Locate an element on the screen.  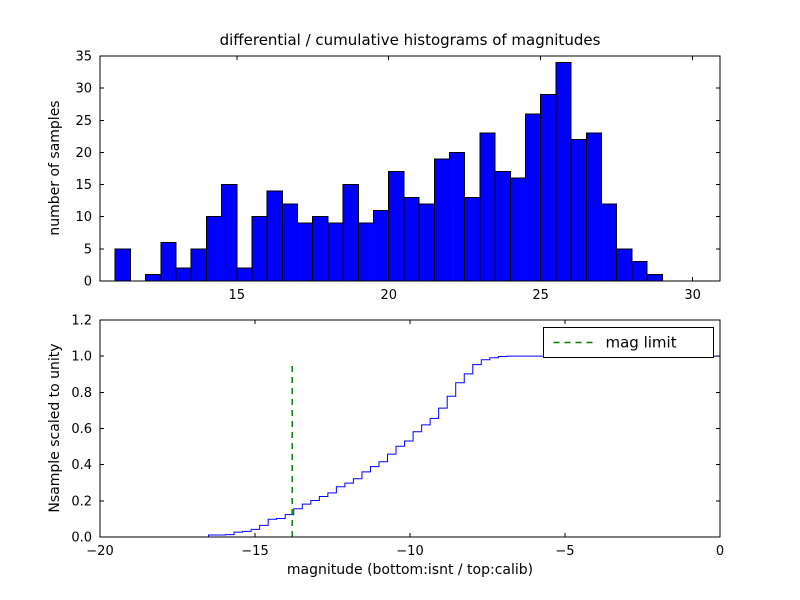
x-tick-label: −20 is located at coordinates (99, 551).